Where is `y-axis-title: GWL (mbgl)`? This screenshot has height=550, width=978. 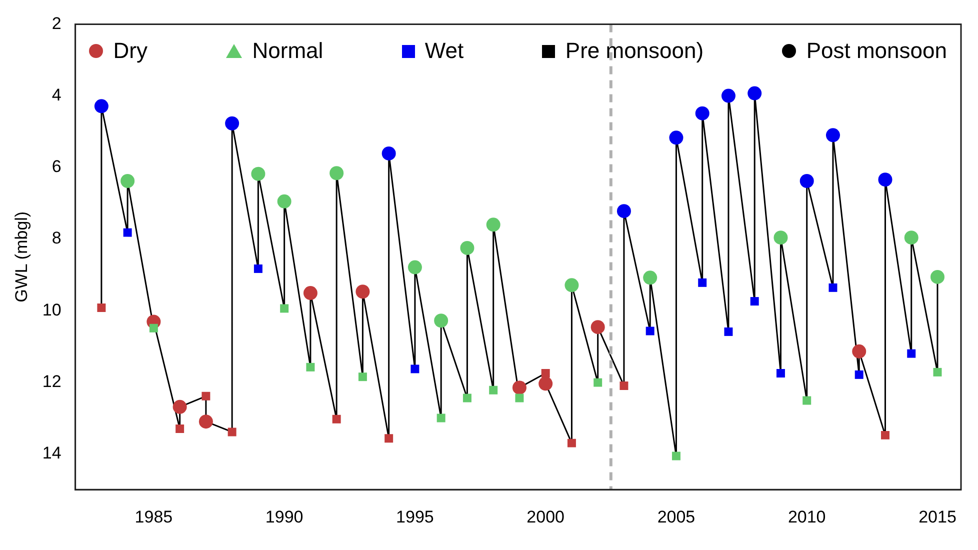 y-axis-title: GWL (mbgl) is located at coordinates (21, 256).